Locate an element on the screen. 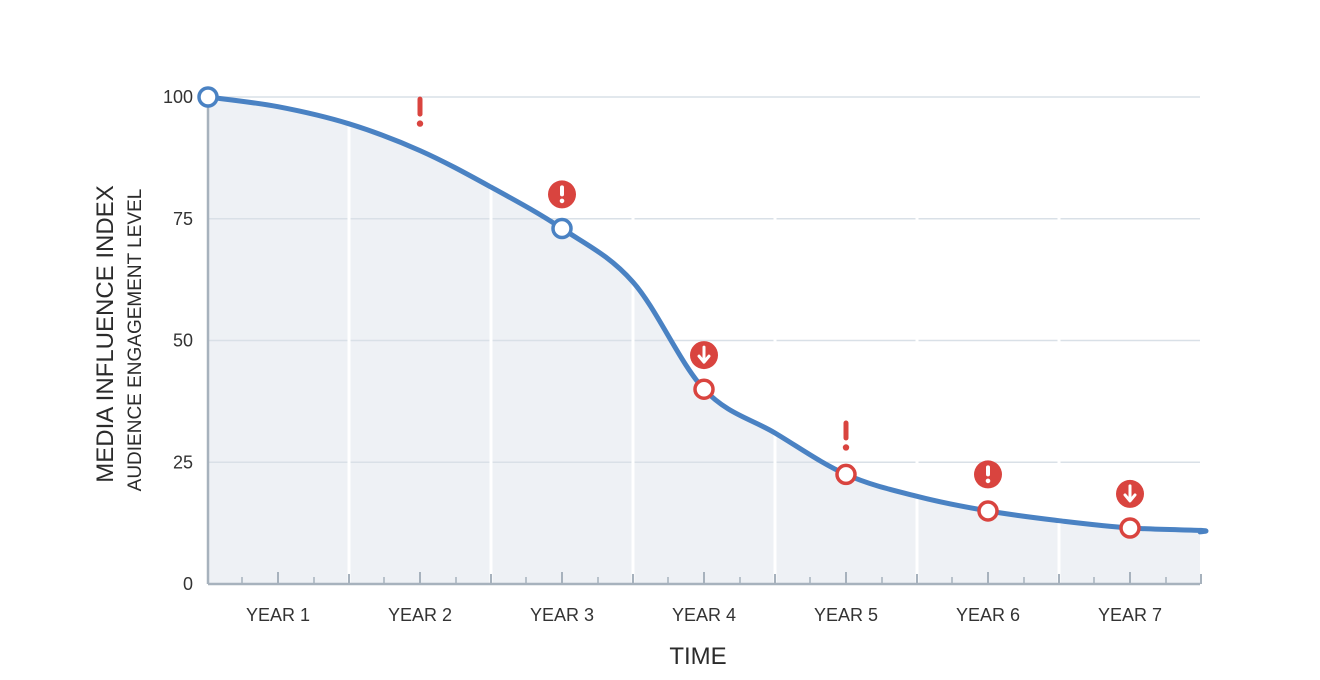 This screenshot has height=680, width=1320. x-tick-label-7: YEAR 7 is located at coordinates (1130, 615).